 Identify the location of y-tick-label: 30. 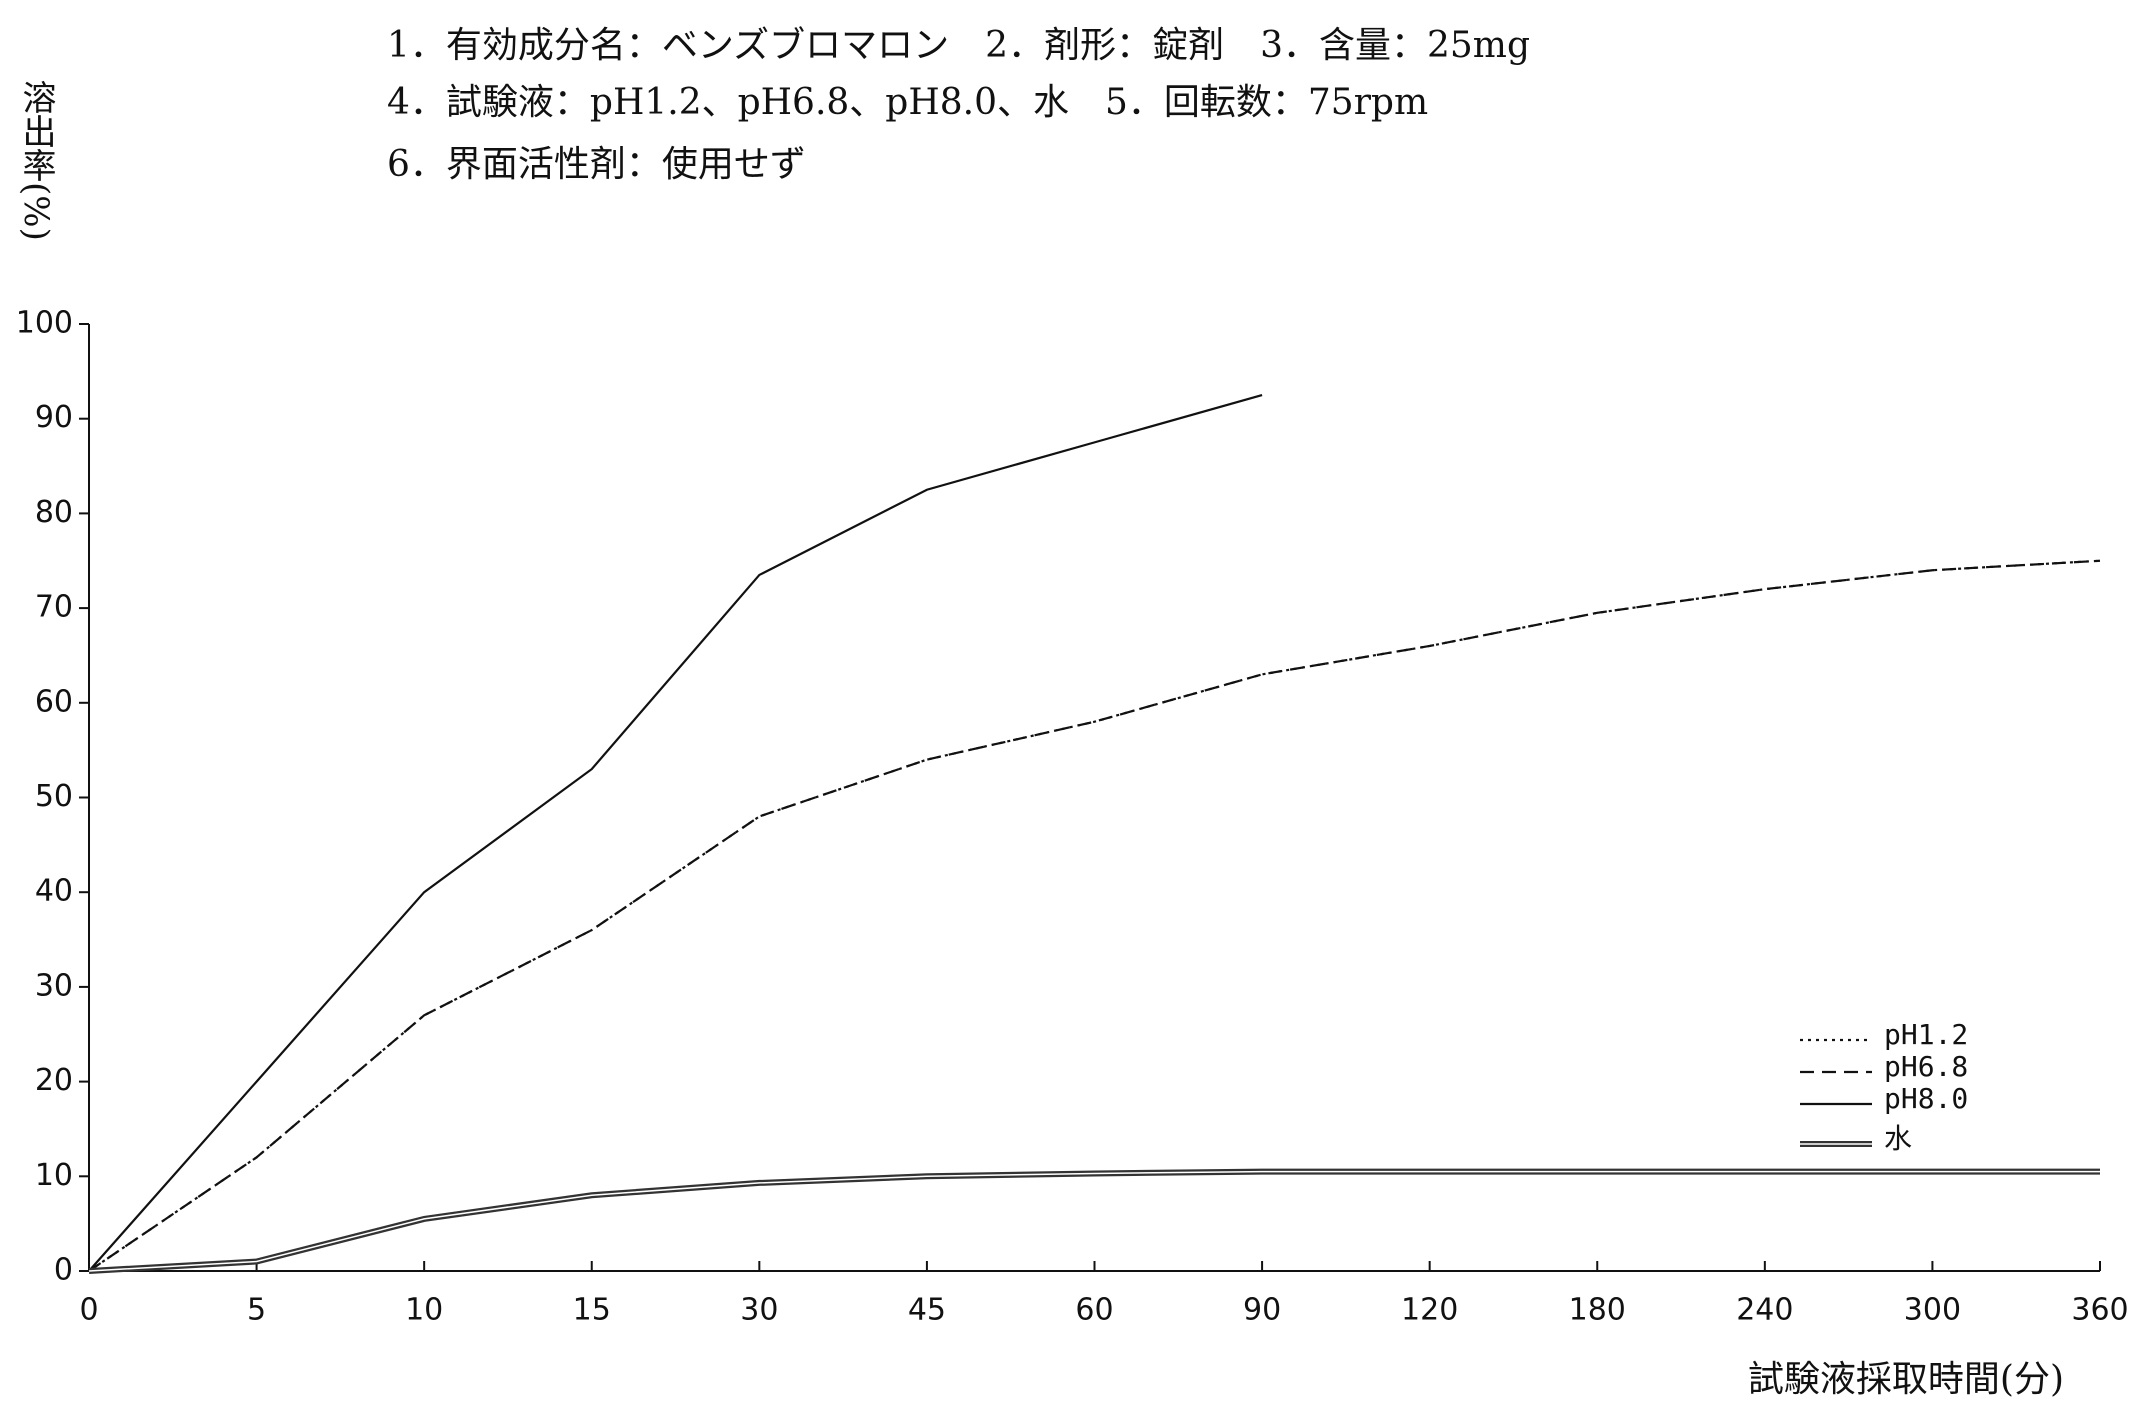
(54, 985).